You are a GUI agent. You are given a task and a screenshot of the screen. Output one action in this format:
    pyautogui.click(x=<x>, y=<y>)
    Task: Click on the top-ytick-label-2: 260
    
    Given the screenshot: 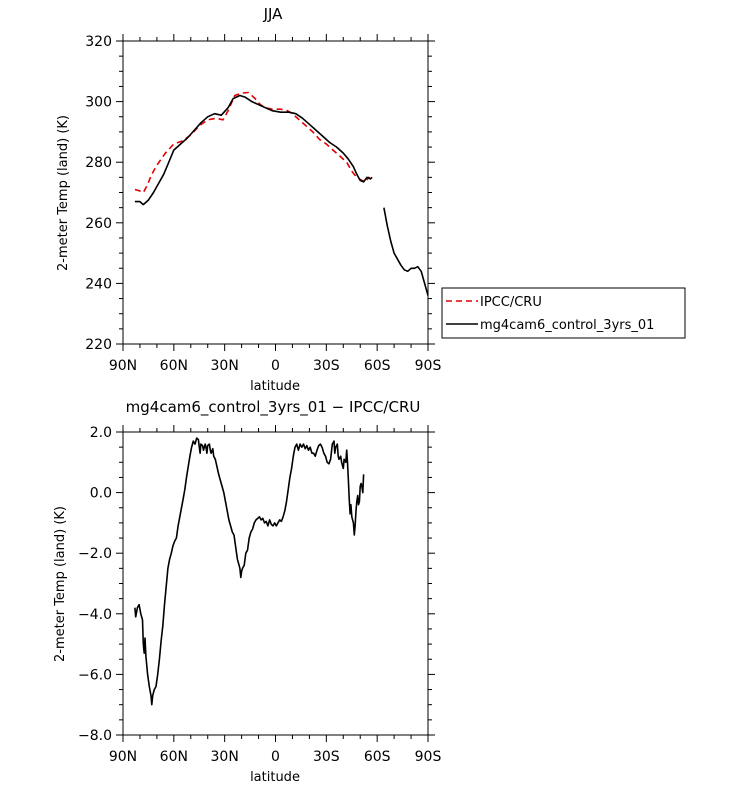 What is the action you would take?
    pyautogui.click(x=98, y=224)
    